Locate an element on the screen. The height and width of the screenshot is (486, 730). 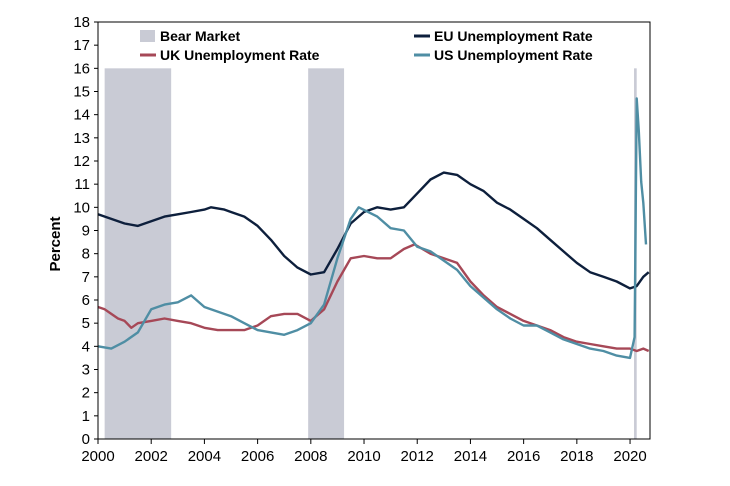
y-tick-label: 18 is located at coordinates (81, 22).